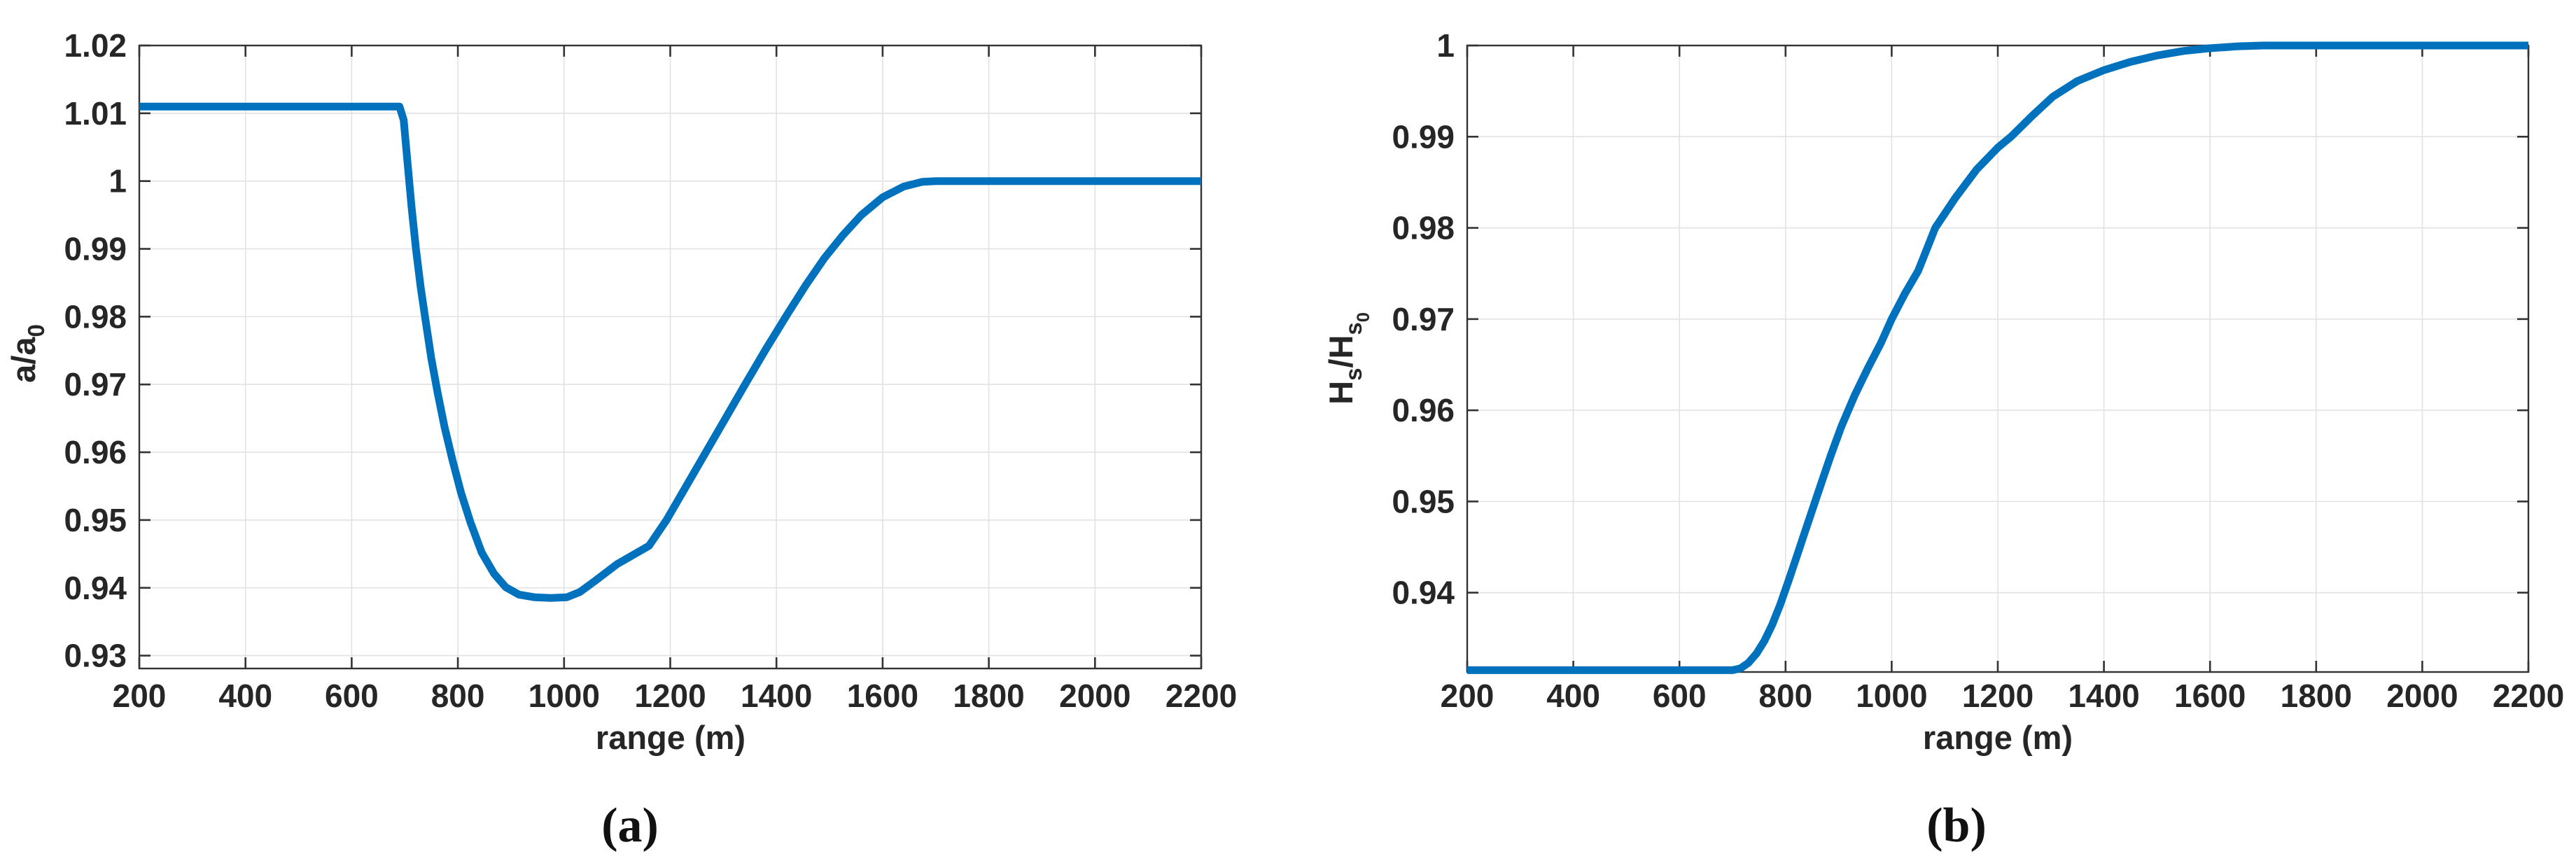 This screenshot has width=2576, height=861. I want to click on y-axis-label: a/a0, so click(27, 353).